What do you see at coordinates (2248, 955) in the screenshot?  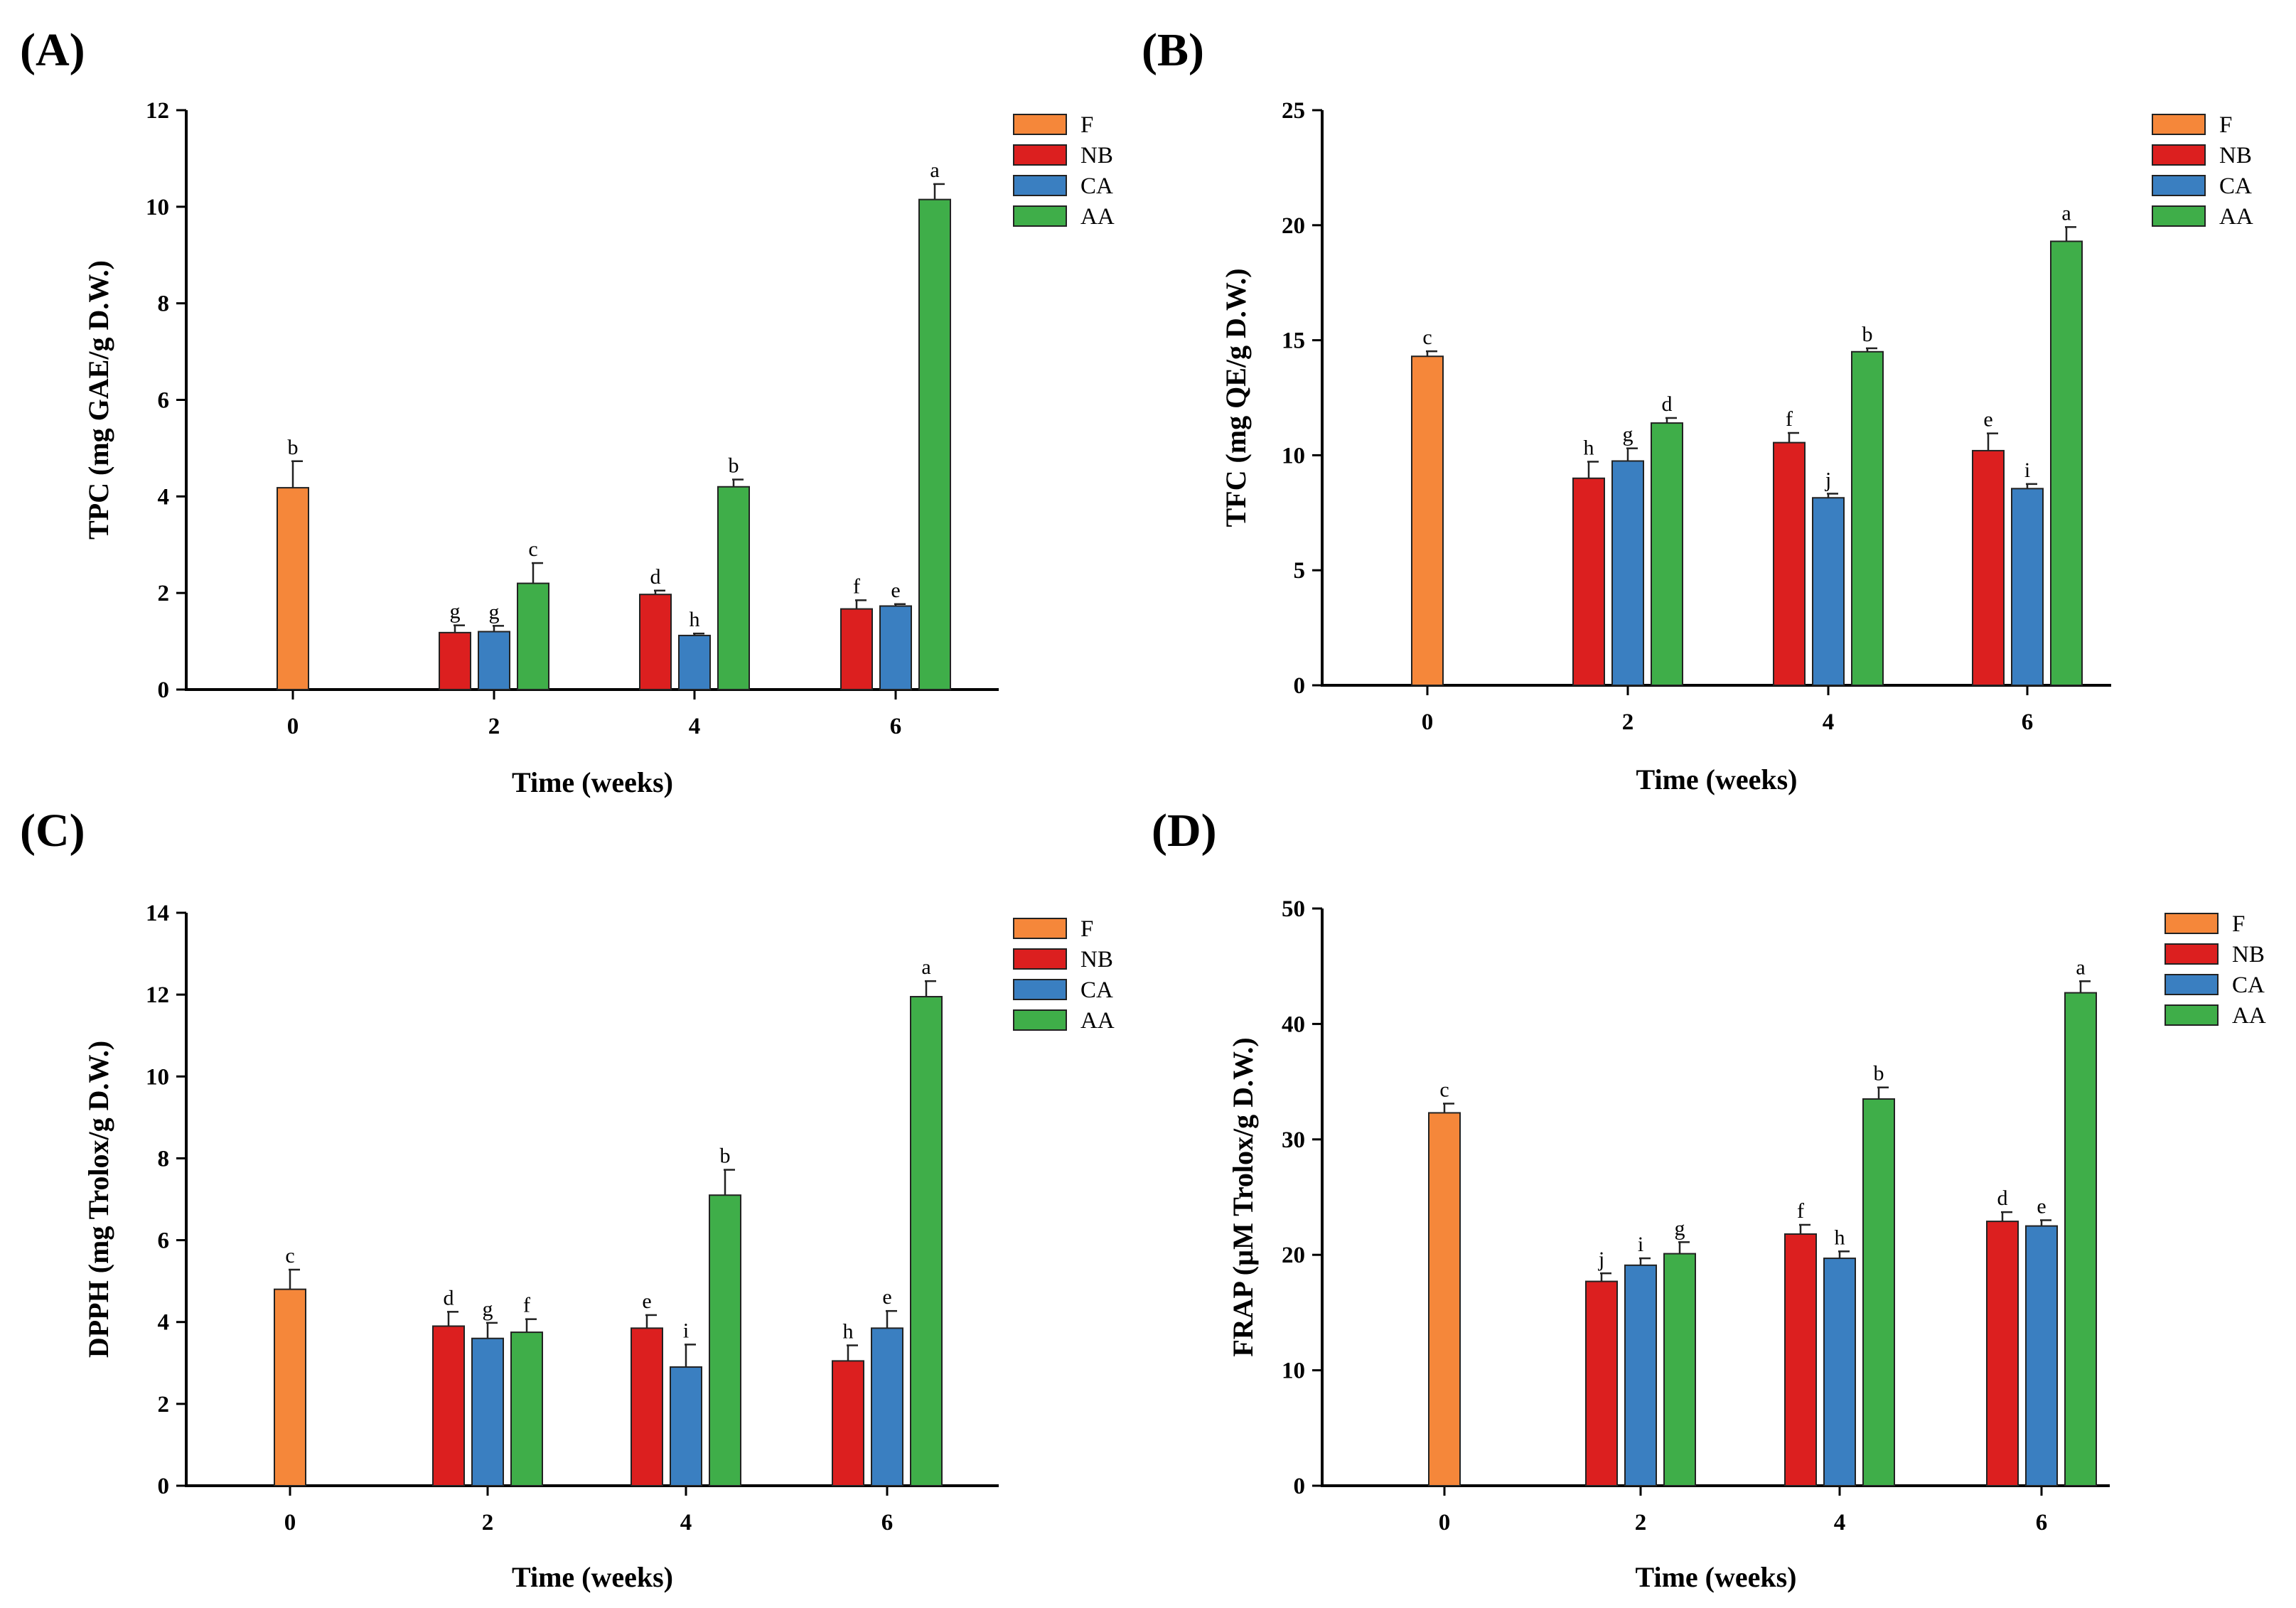 I see `legend-label-nb: NB` at bounding box center [2248, 955].